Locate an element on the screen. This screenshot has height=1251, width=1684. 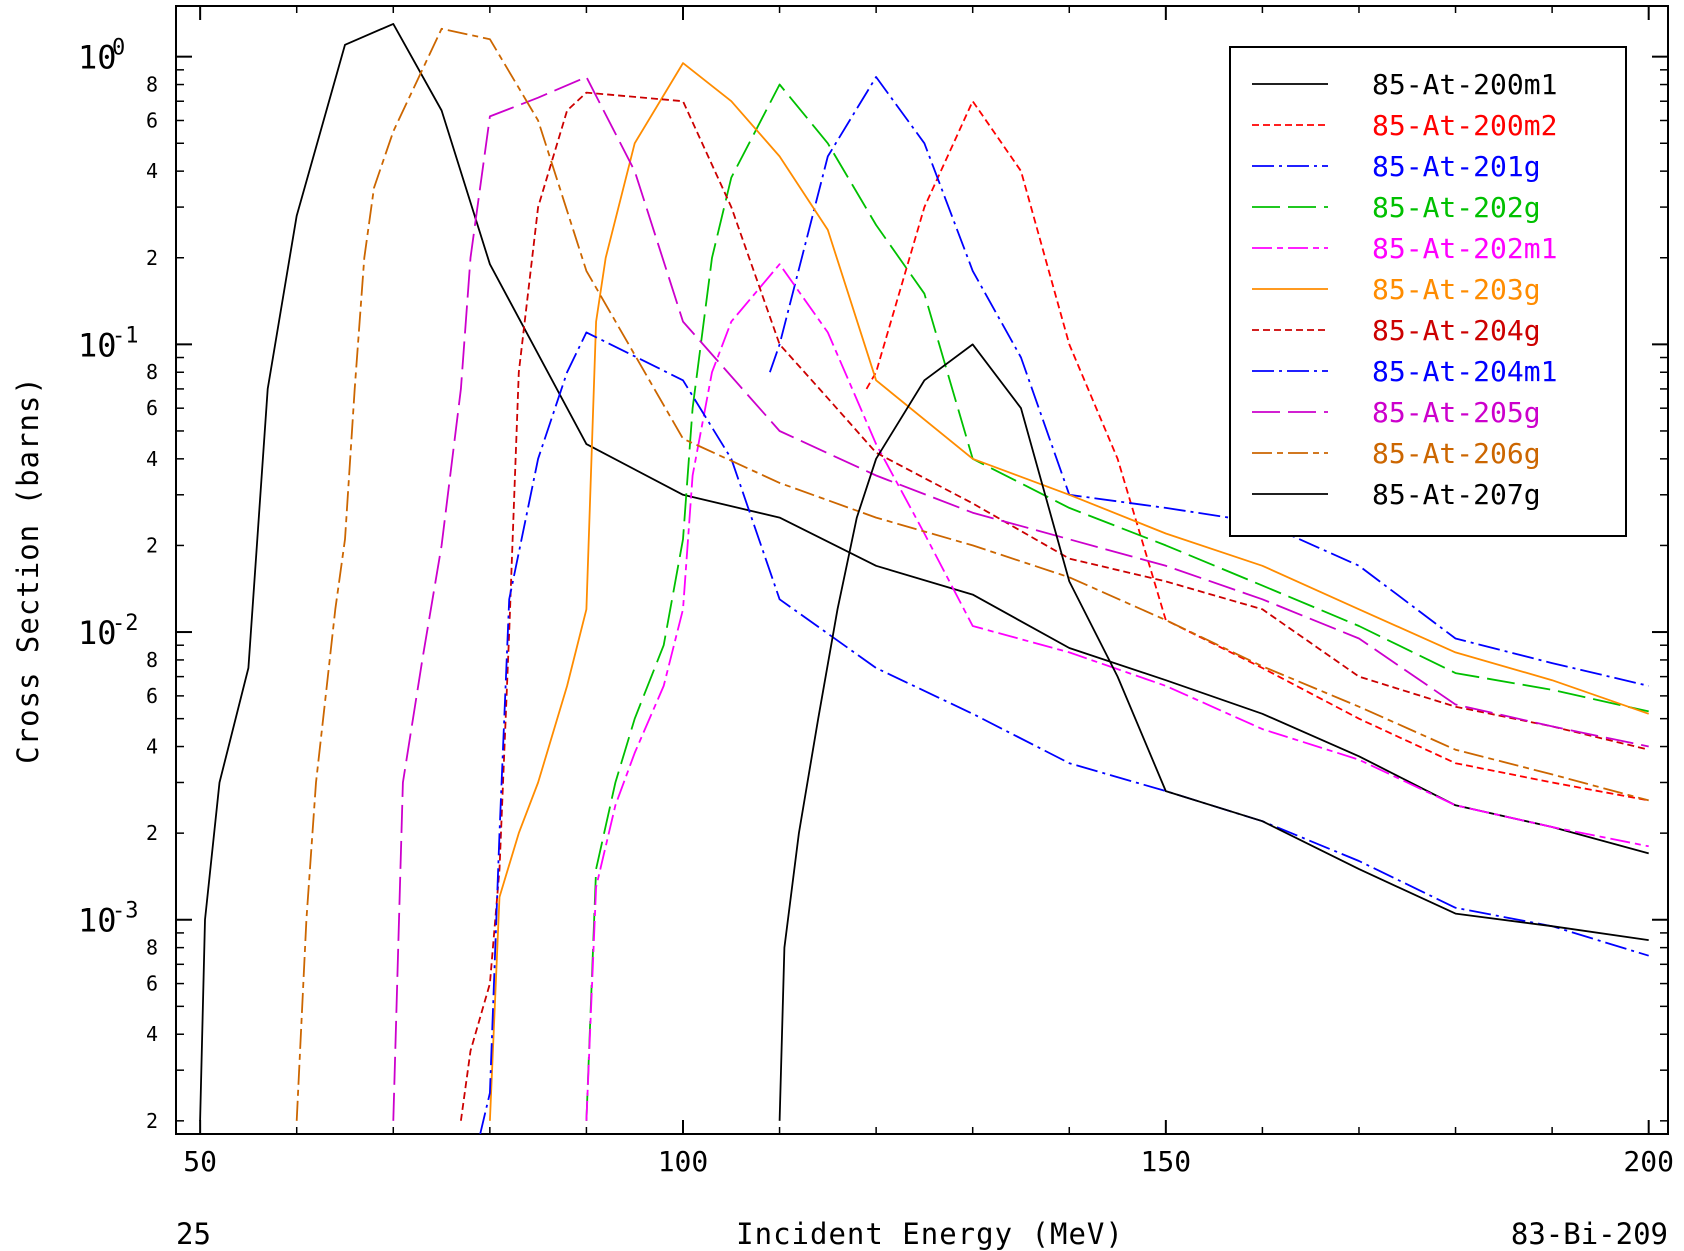
legend-box is located at coordinates (1428, 291).